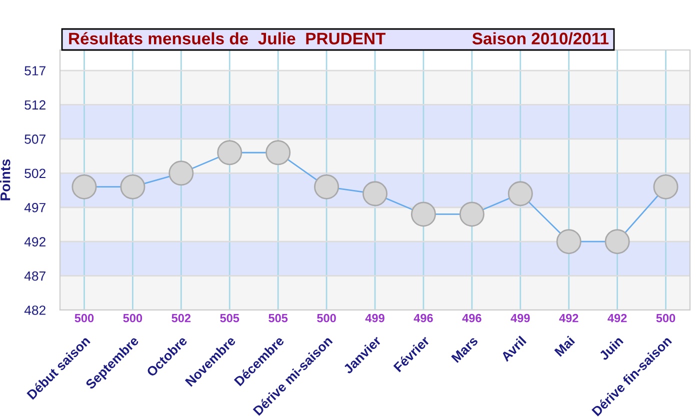  What do you see at coordinates (35, 241) in the screenshot?
I see `y-tick-label: 492` at bounding box center [35, 241].